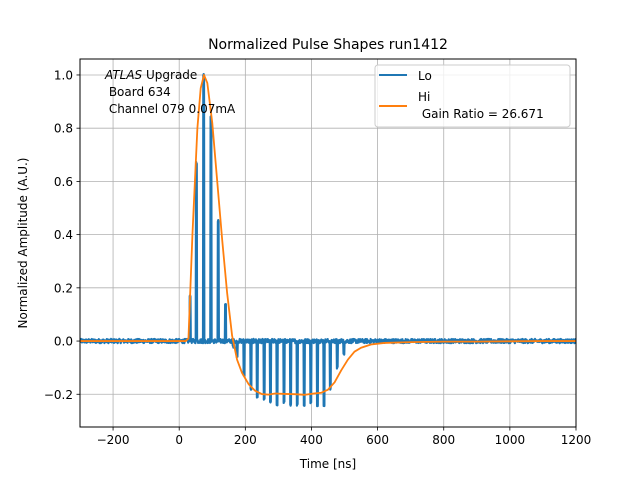  What do you see at coordinates (245, 440) in the screenshot?
I see `x-tick-label: 200` at bounding box center [245, 440].